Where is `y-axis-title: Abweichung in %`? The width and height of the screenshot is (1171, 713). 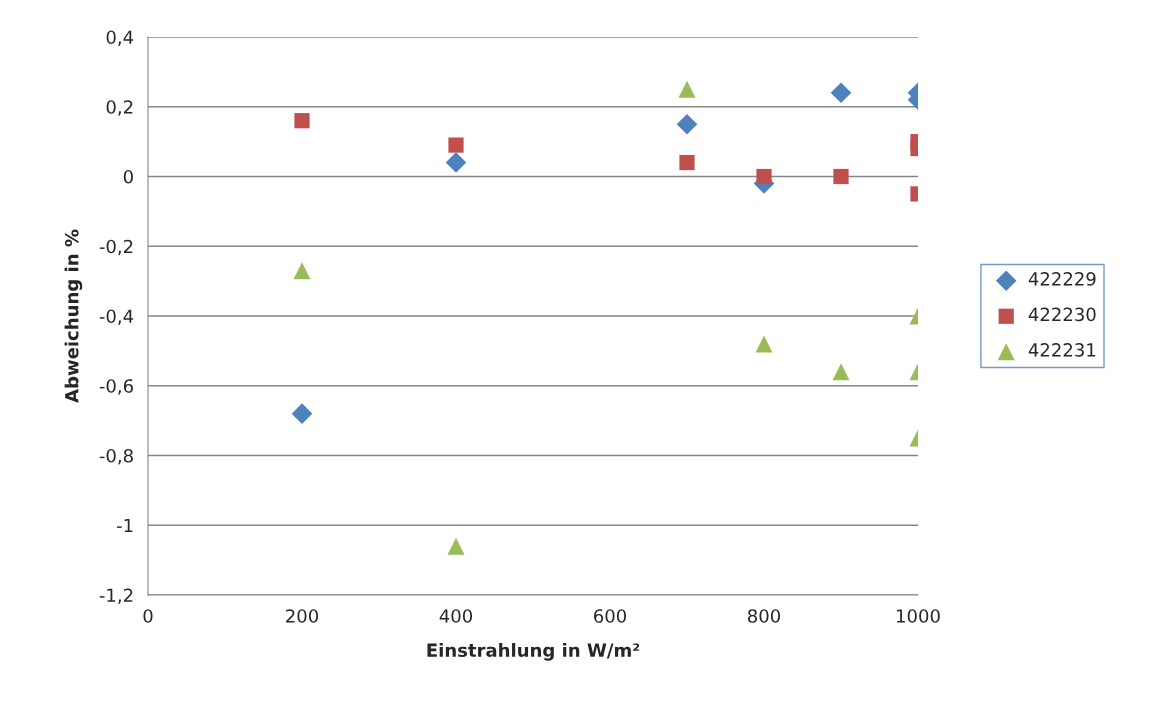 y-axis-title: Abweichung in % is located at coordinates (73, 316).